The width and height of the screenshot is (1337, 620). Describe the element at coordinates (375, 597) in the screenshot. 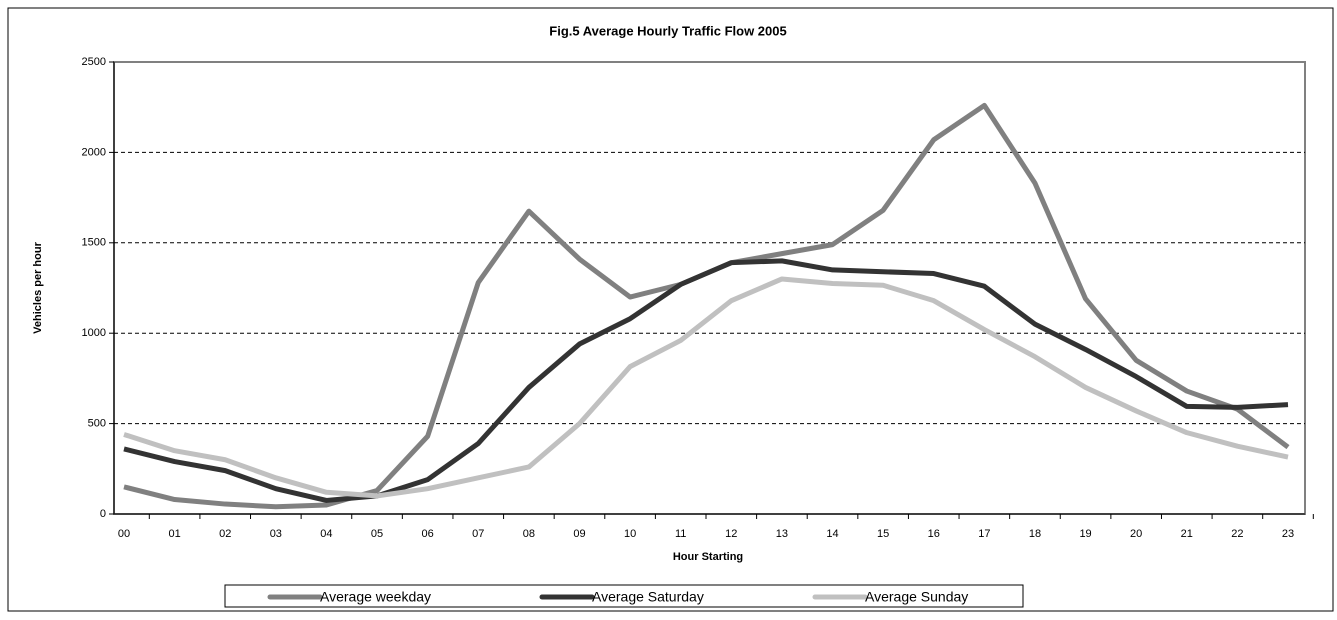

I see `legend-label: Average weekday` at that location.